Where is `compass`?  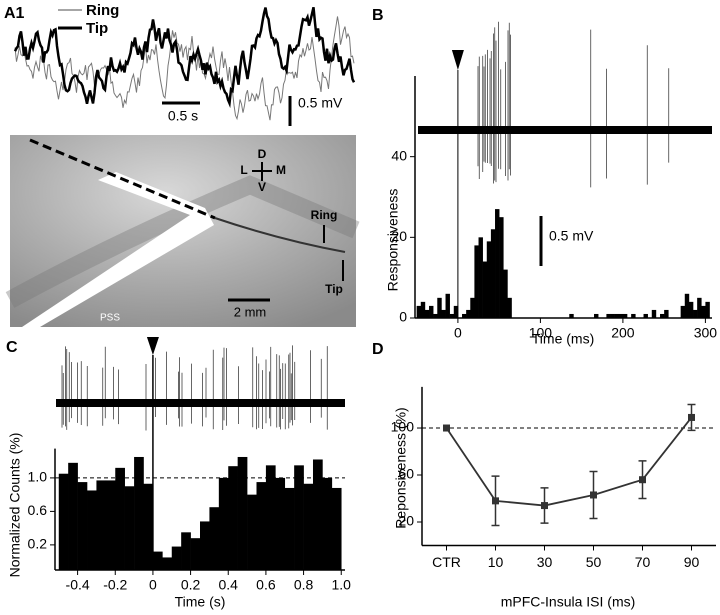
compass is located at coordinates (262, 171).